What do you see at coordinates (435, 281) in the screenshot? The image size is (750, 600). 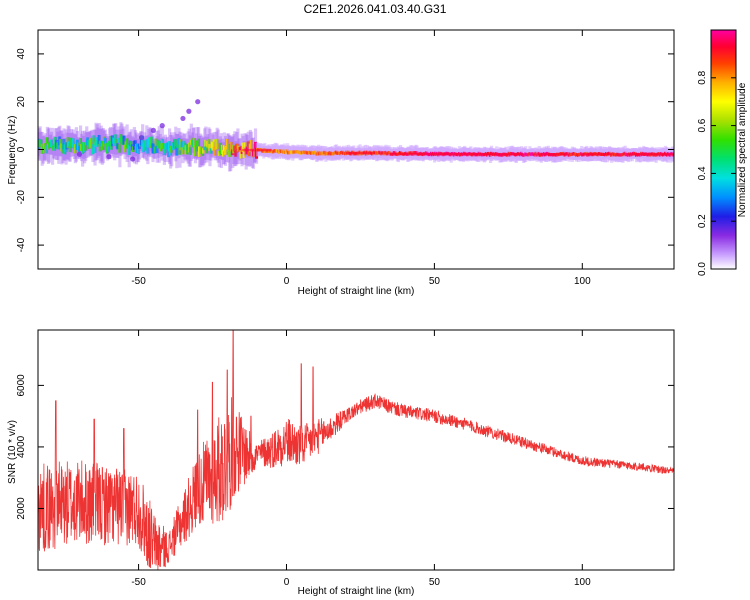 I see `spectrogram-x-tick-label: 50` at bounding box center [435, 281].